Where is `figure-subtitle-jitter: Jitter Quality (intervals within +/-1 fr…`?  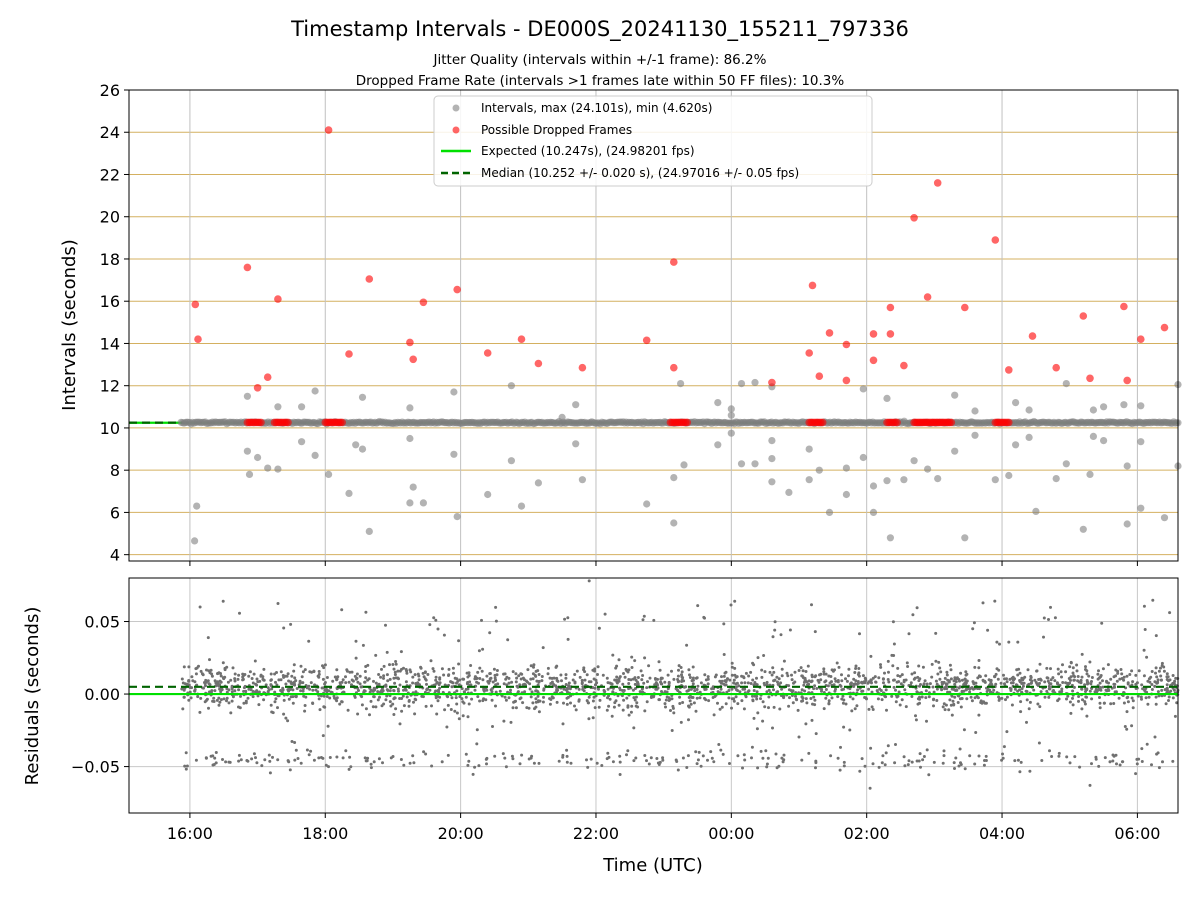
figure-subtitle-jitter: Jitter Quality (intervals within +/-1 fr… is located at coordinates (600, 60).